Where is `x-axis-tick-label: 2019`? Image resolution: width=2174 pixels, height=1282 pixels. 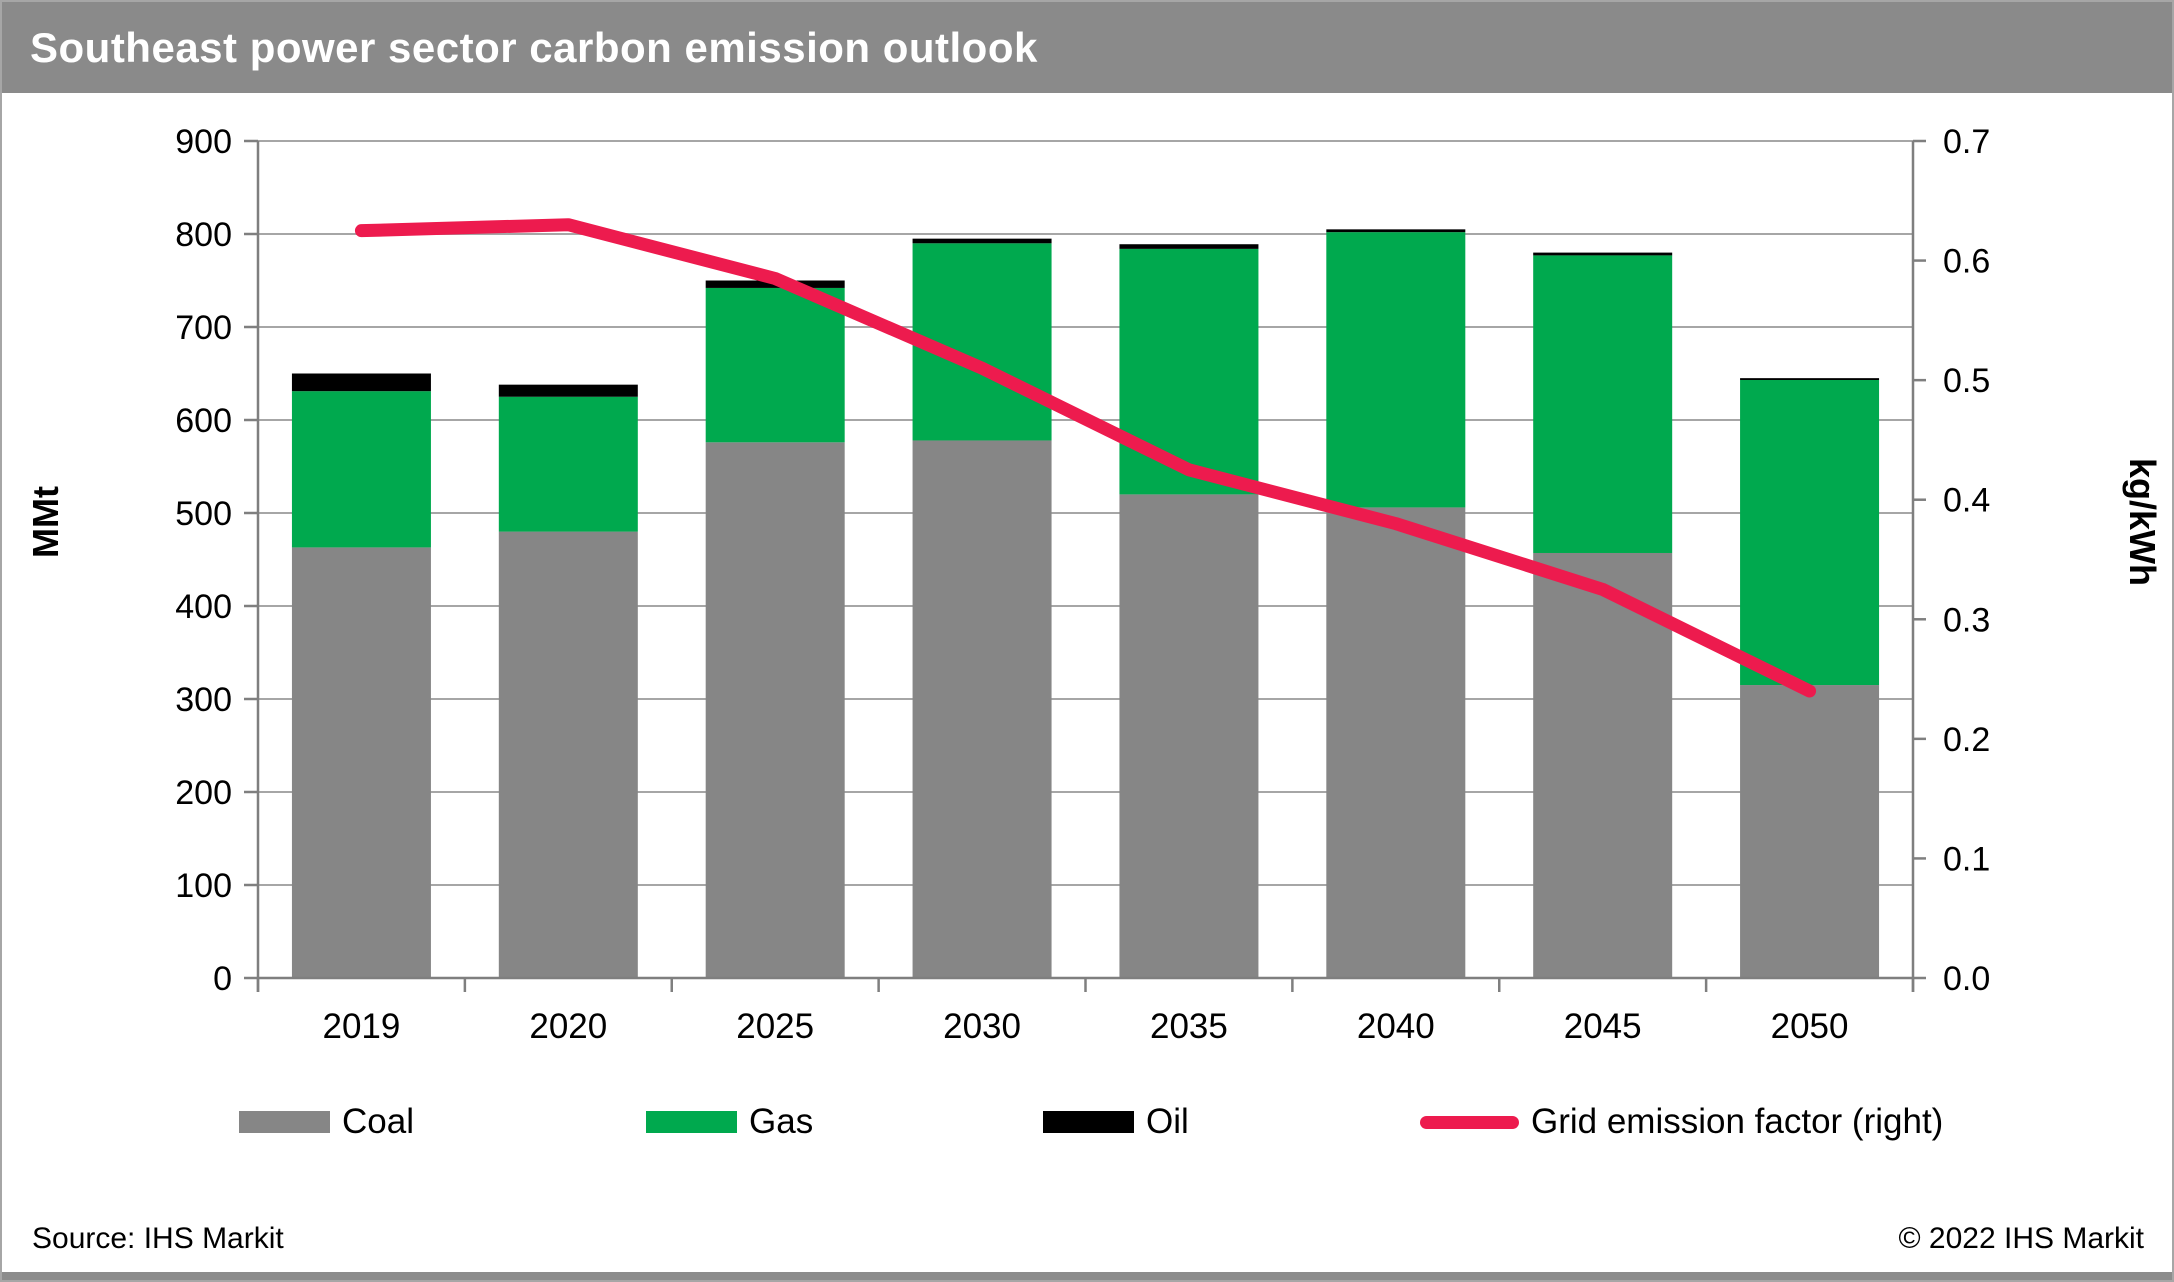 x-axis-tick-label: 2019 is located at coordinates (362, 1026).